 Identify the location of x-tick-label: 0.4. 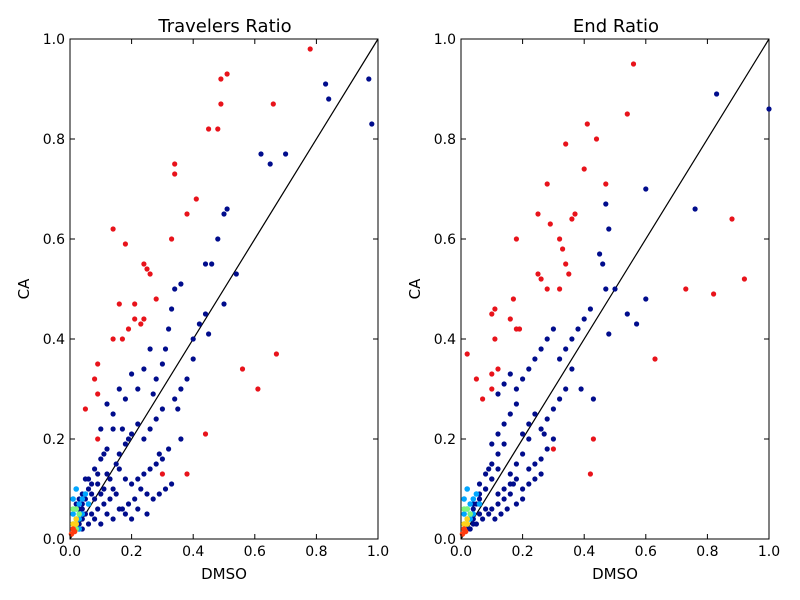
(584, 552).